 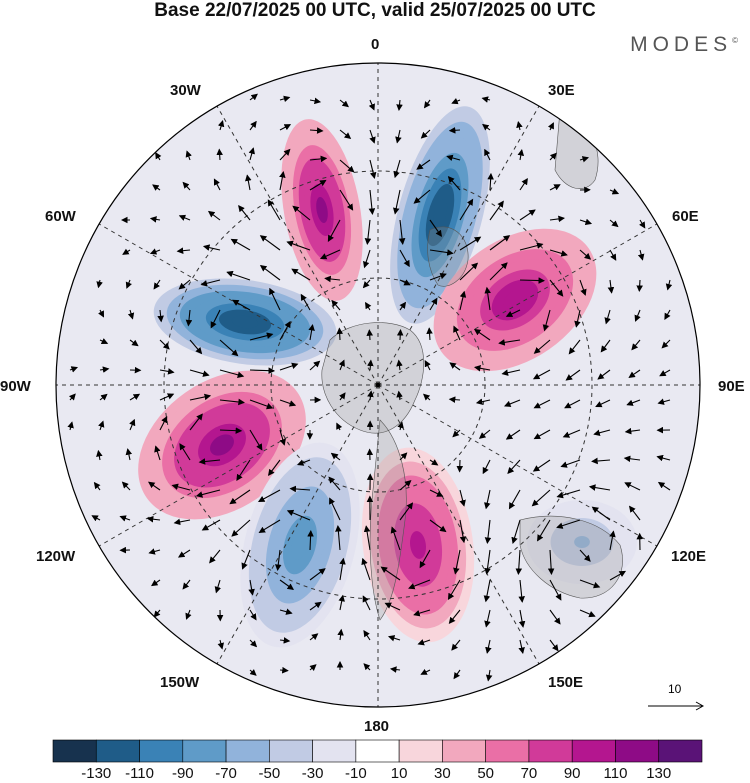 What do you see at coordinates (418, 545) in the screenshot?
I see `positive-anomaly-165e-contour` at bounding box center [418, 545].